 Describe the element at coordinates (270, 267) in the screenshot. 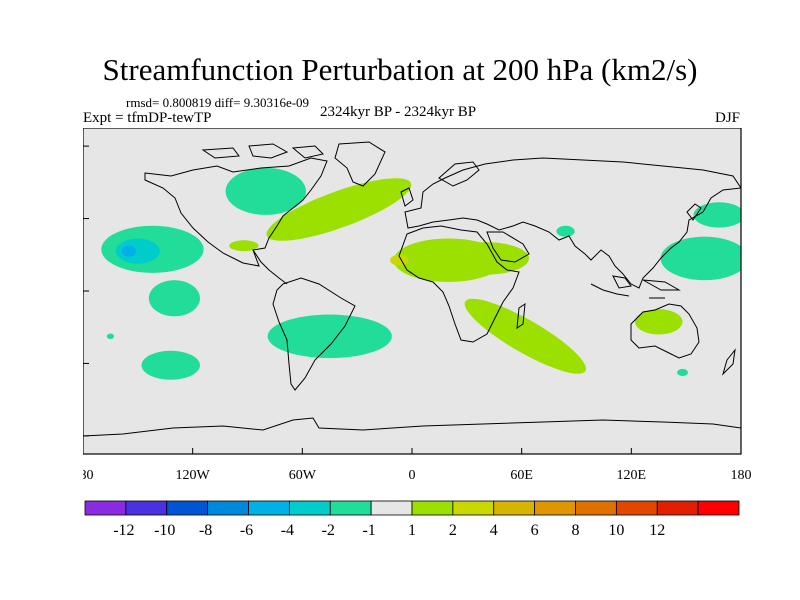

I see `coastline-central-america` at that location.